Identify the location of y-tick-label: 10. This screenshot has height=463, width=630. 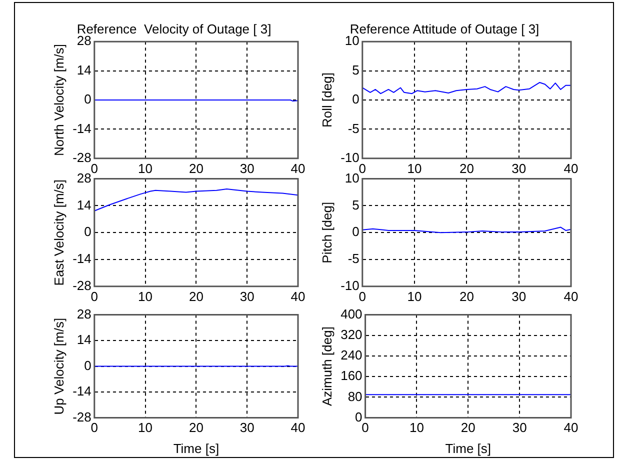
(352, 178).